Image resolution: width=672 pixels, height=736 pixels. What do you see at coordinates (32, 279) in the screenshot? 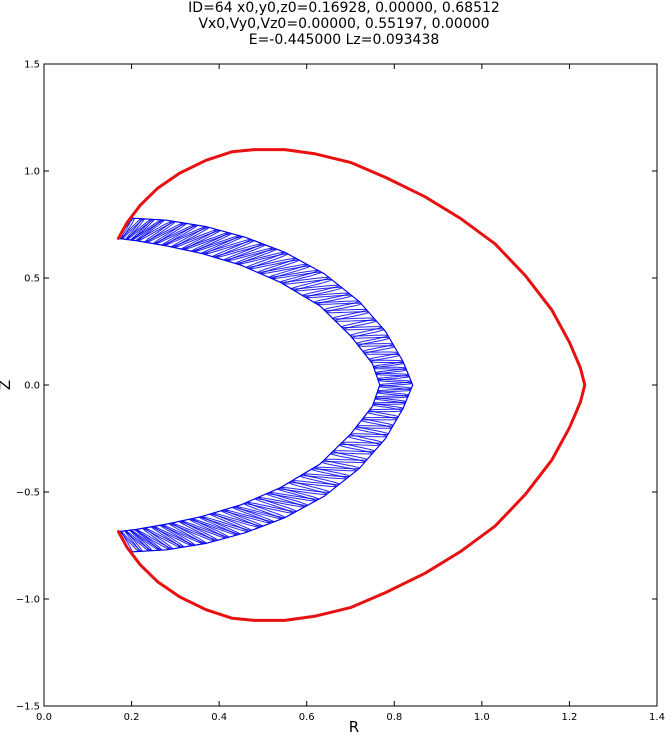
I see `y-tick-label: 0.5` at bounding box center [32, 279].